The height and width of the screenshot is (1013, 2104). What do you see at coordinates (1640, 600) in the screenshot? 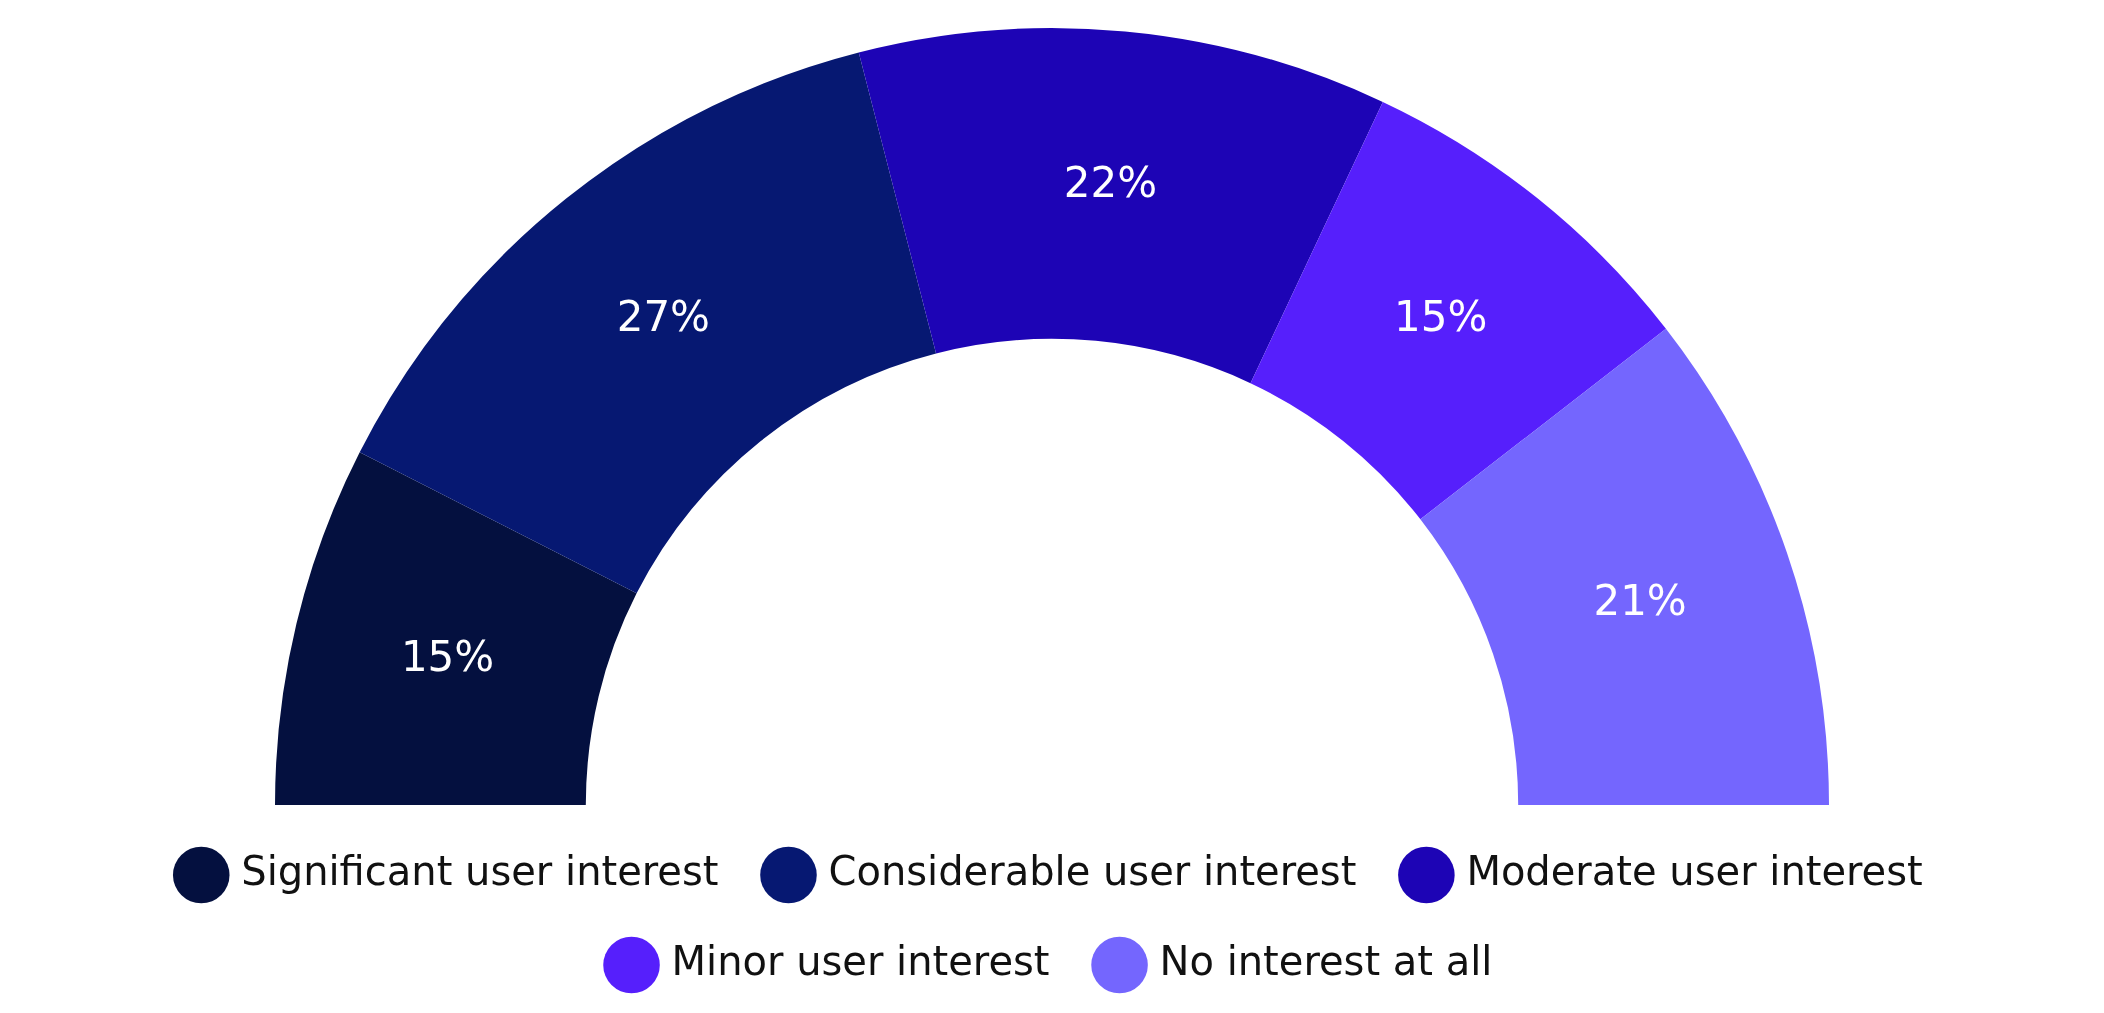
I see `data-label: 21%` at bounding box center [1640, 600].